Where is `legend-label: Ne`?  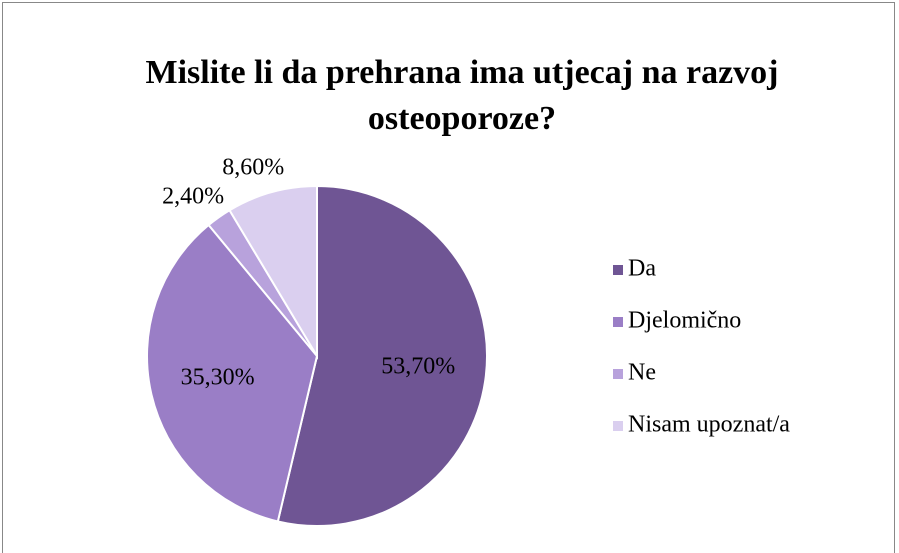
legend-label: Ne is located at coordinates (642, 373).